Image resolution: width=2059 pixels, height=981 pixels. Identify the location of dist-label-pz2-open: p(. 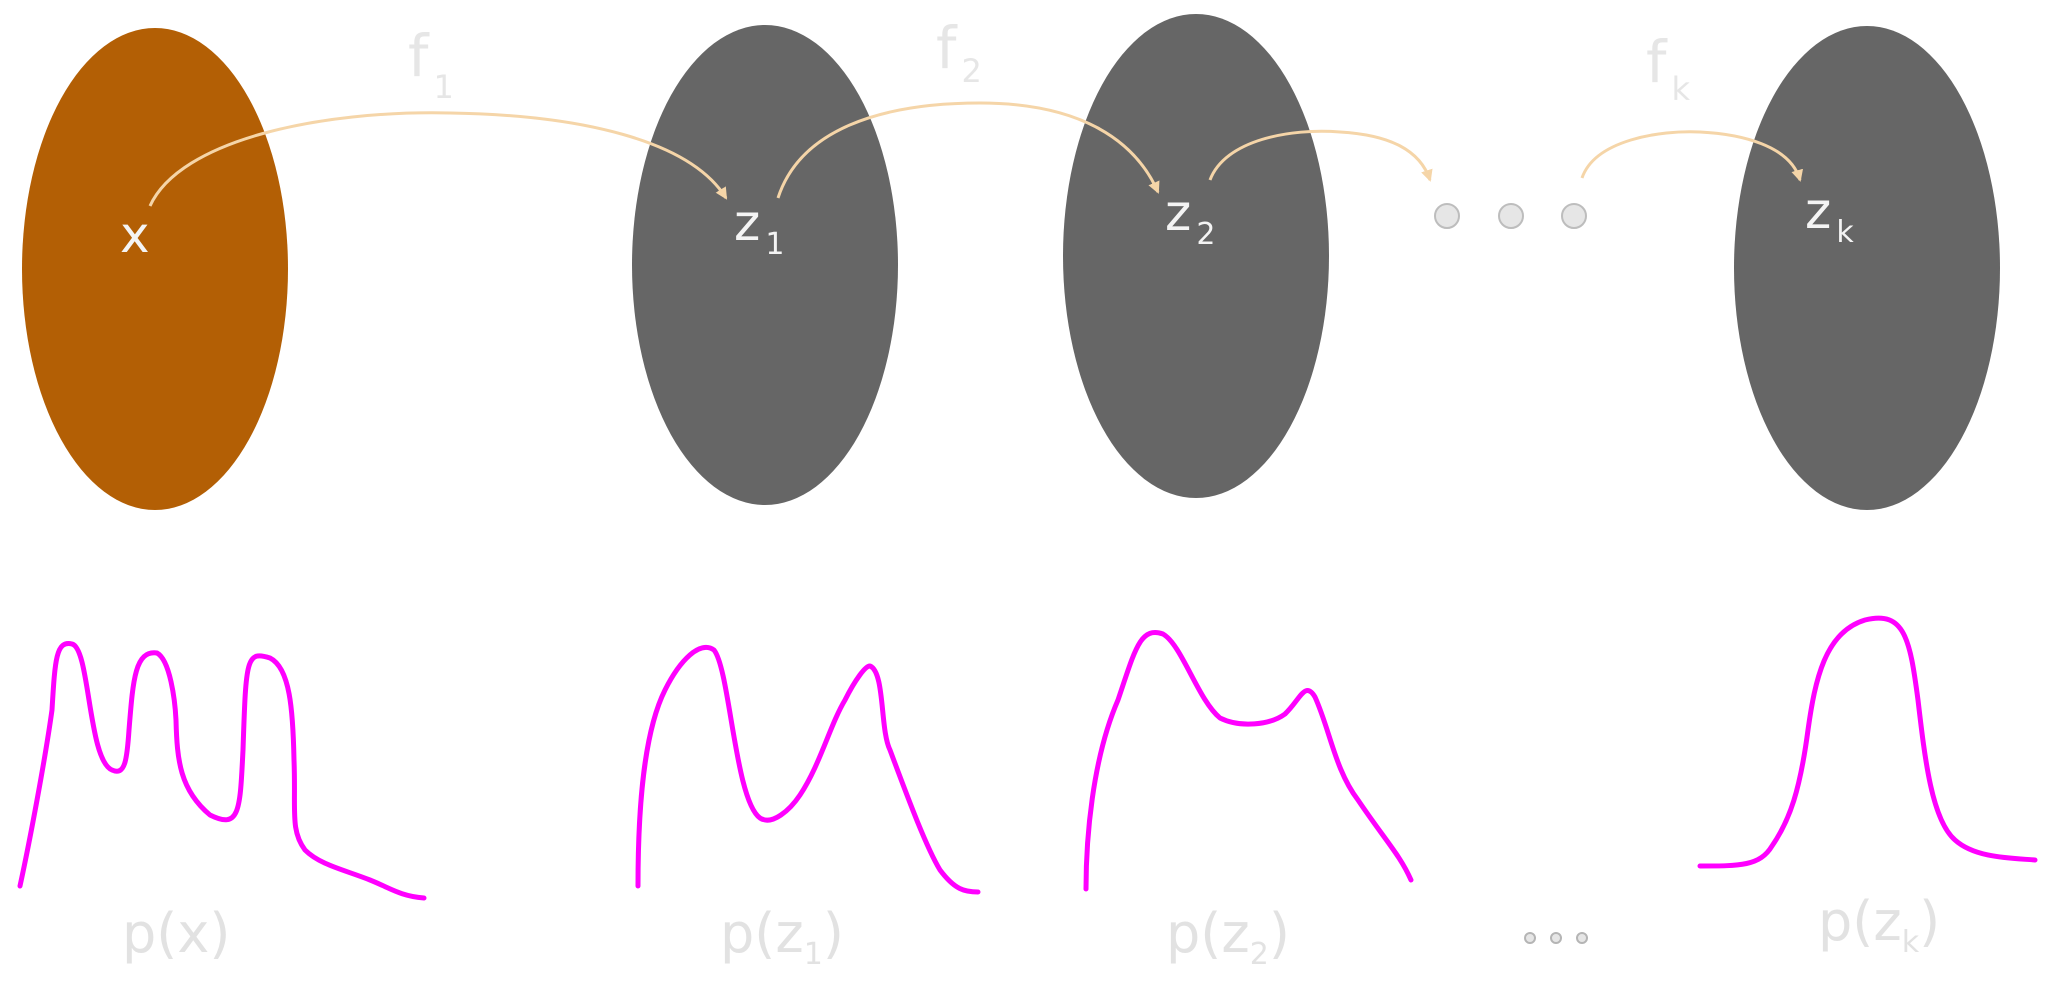
(1193, 933).